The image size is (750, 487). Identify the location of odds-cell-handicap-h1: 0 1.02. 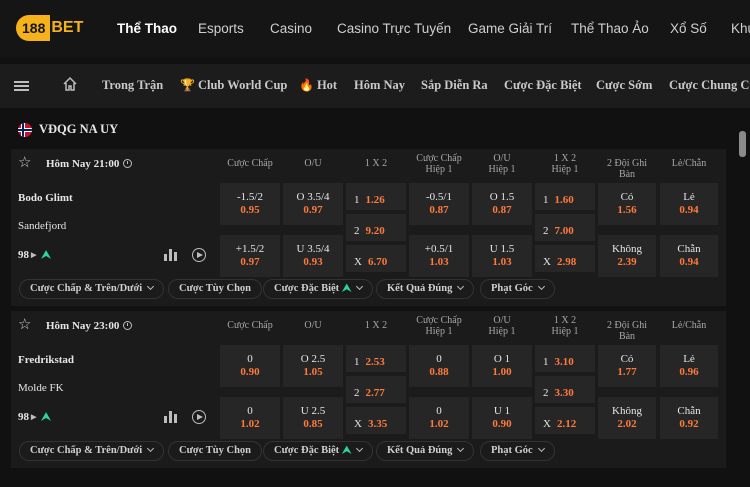
(439, 418).